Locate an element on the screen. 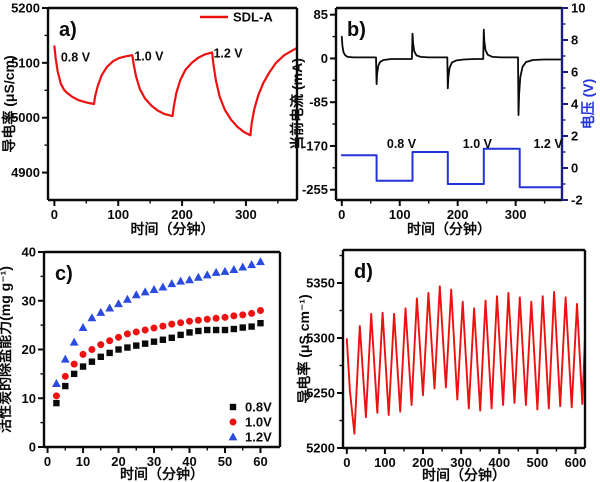  y-axis-title: 导电率 (μS cm⁻¹) is located at coordinates (304, 348).